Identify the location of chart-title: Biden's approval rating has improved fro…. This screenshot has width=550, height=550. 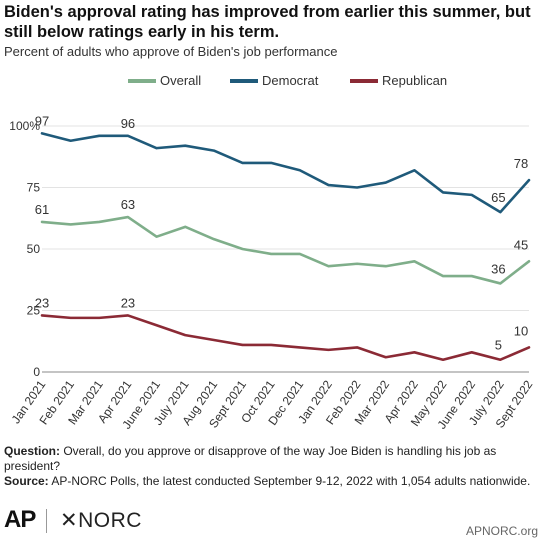
(267, 22).